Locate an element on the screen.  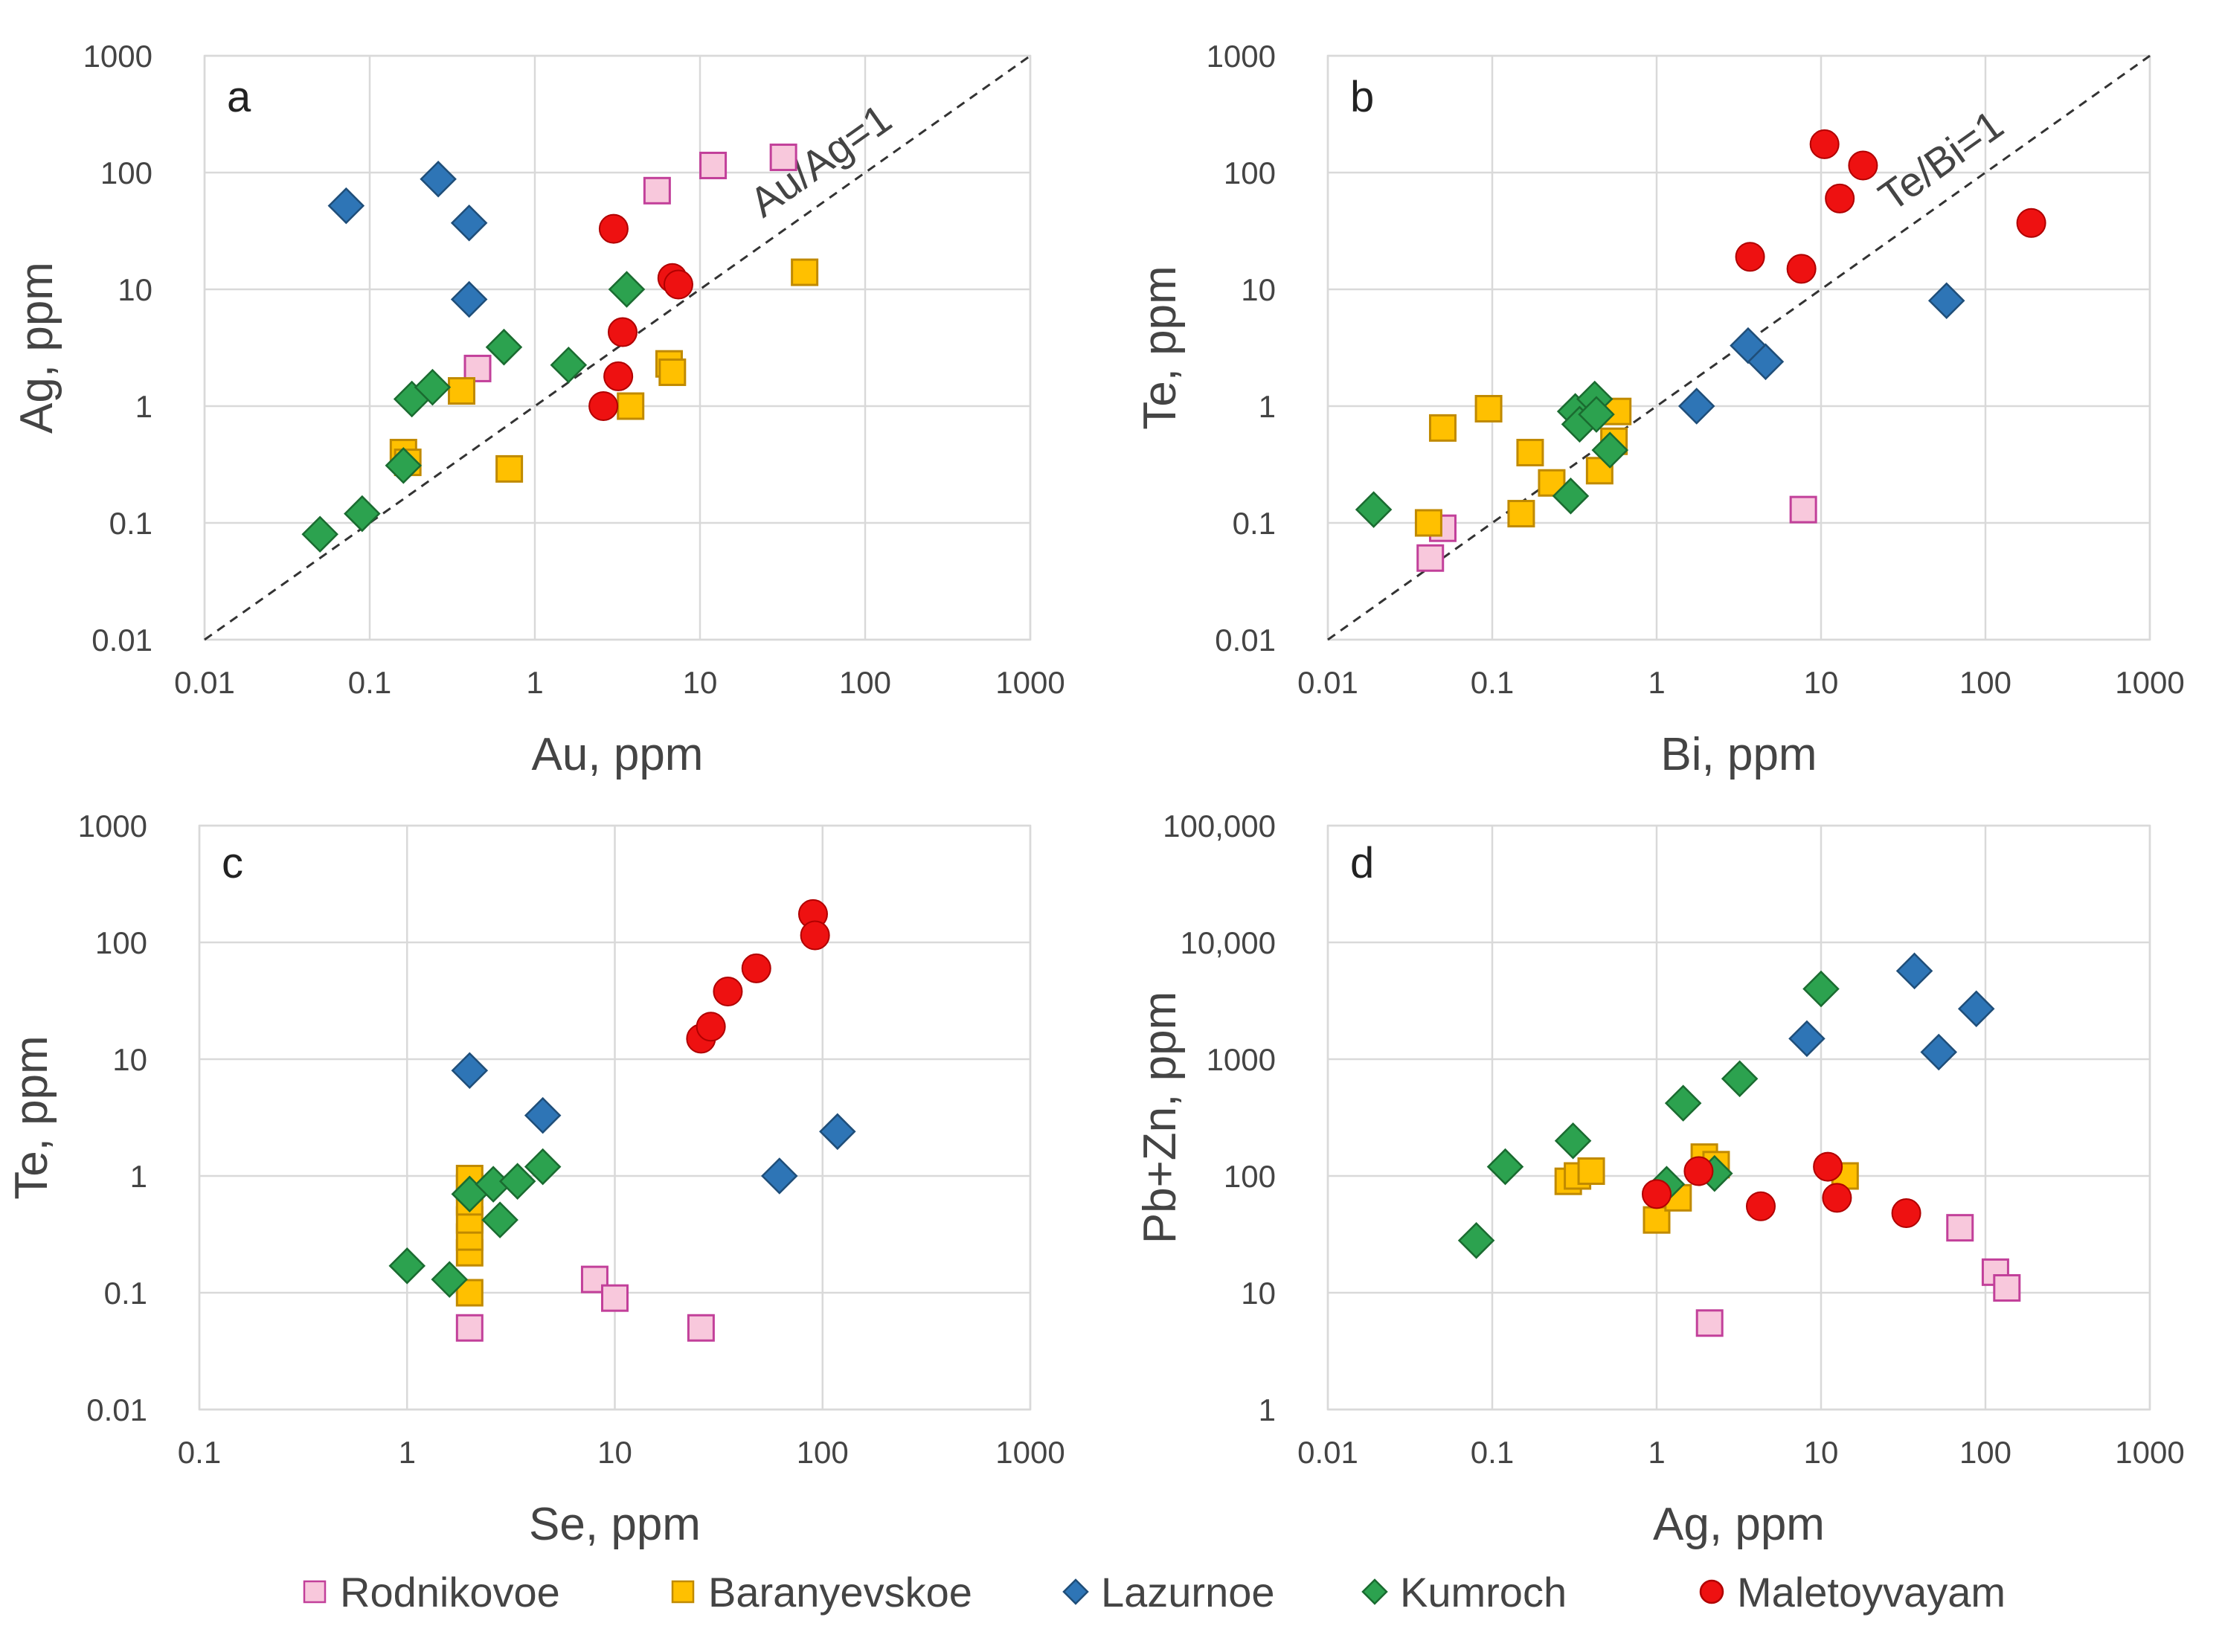
x-axis-label: Au, ppm is located at coordinates (618, 755).